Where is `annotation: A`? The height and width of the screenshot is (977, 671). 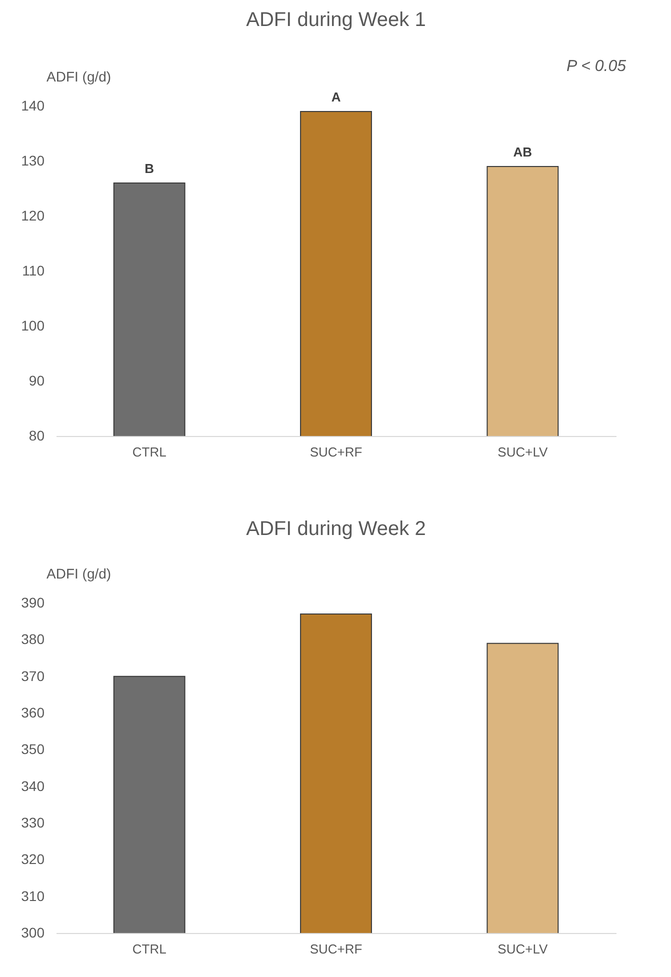
annotation: A is located at coordinates (336, 97).